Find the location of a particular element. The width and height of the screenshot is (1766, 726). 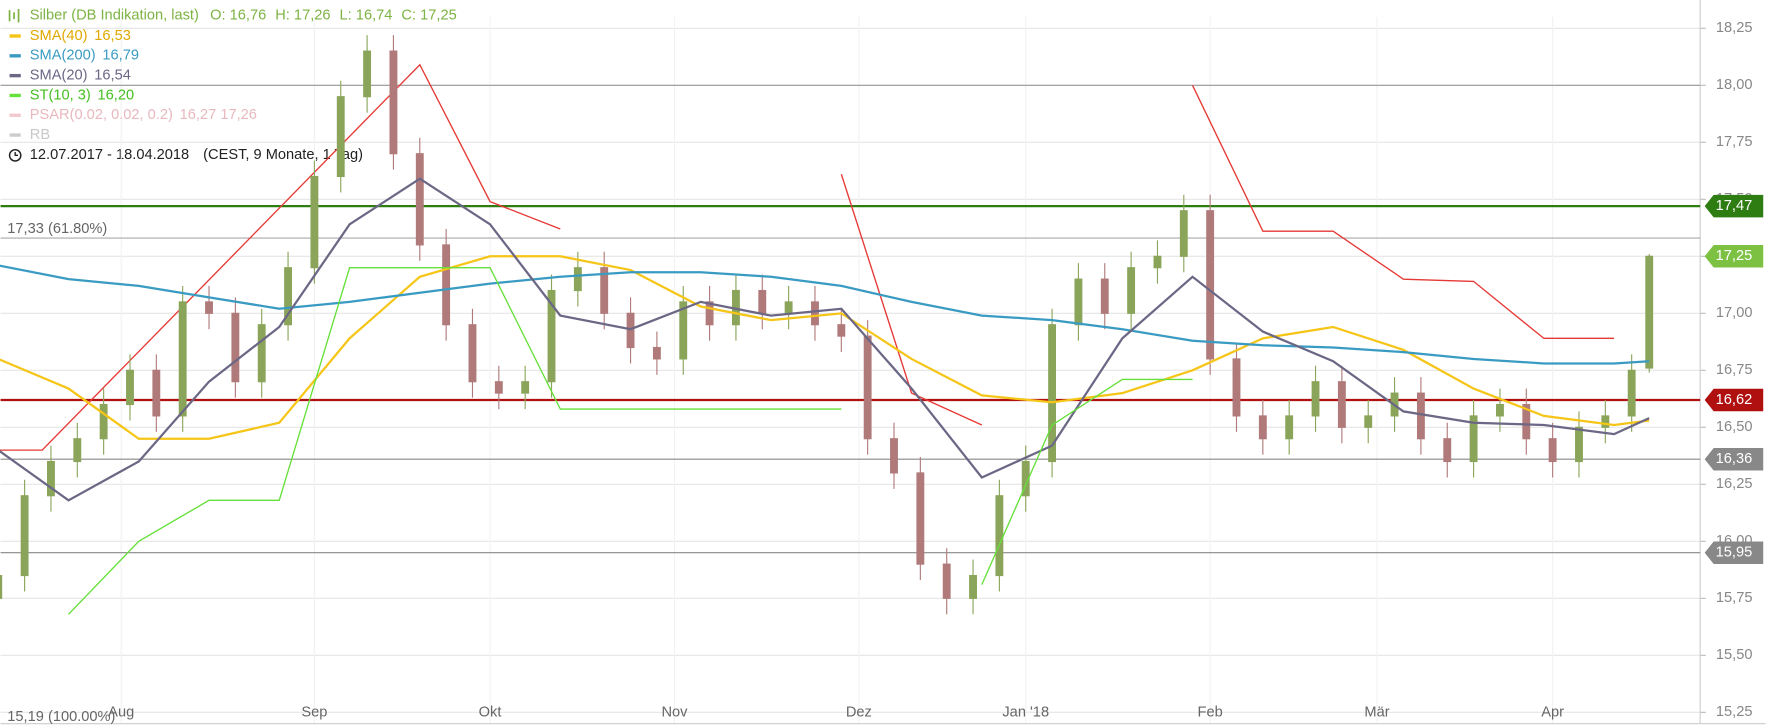

x-tick-label: Feb is located at coordinates (1210, 712).